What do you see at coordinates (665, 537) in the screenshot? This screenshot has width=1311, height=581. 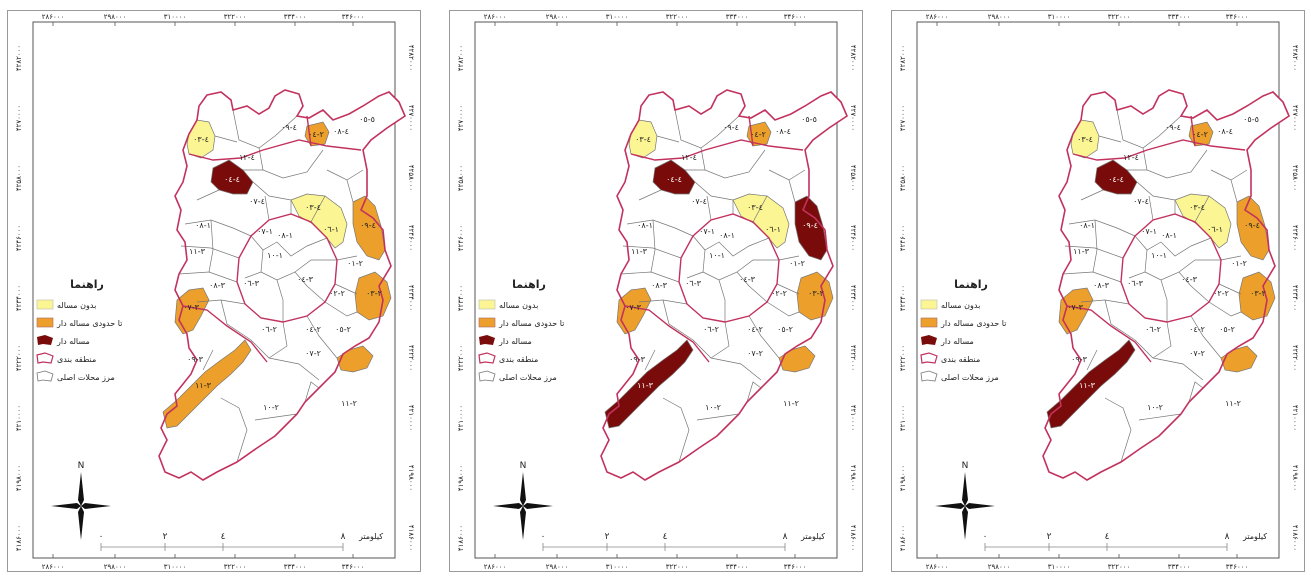 I see `scale-tick-label: ٤` at bounding box center [665, 537].